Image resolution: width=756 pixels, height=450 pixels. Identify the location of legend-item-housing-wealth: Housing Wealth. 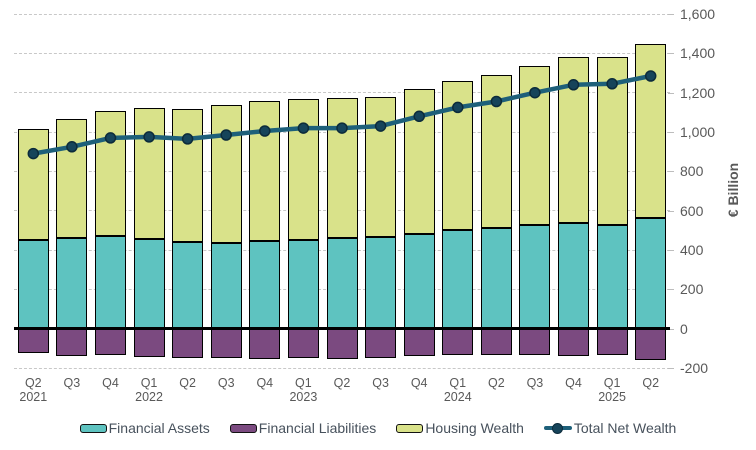
(460, 428).